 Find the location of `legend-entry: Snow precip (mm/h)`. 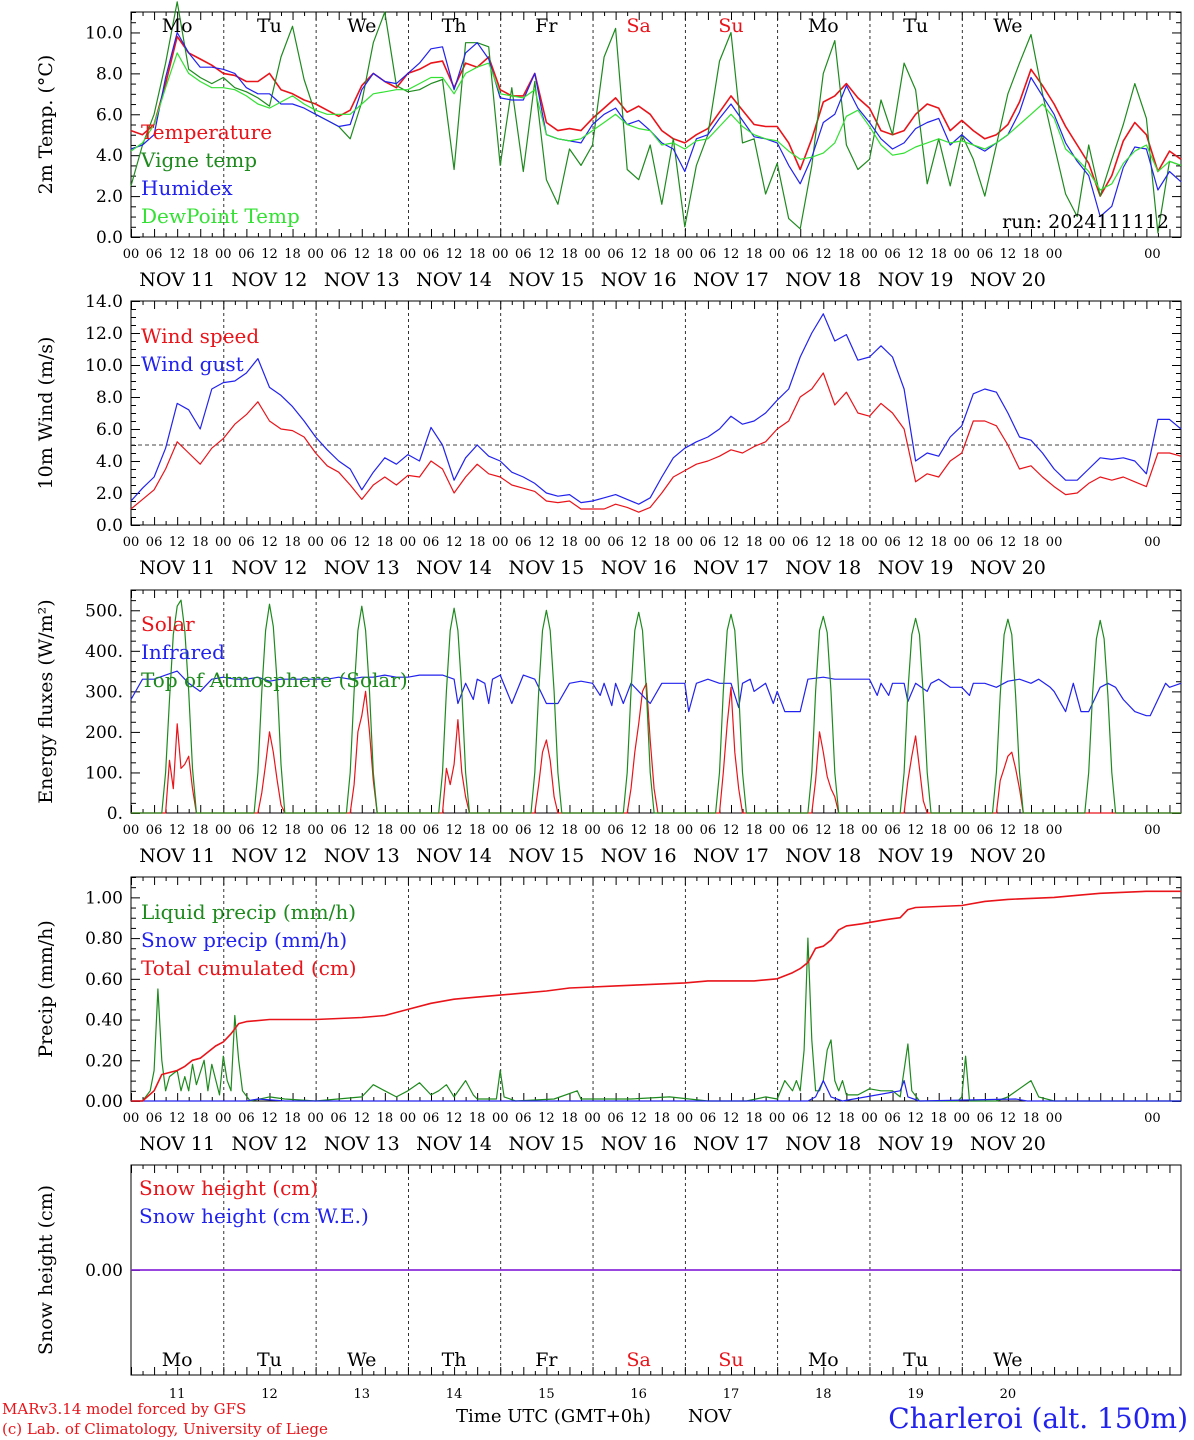

legend-entry: Snow precip (mm/h) is located at coordinates (244, 940).